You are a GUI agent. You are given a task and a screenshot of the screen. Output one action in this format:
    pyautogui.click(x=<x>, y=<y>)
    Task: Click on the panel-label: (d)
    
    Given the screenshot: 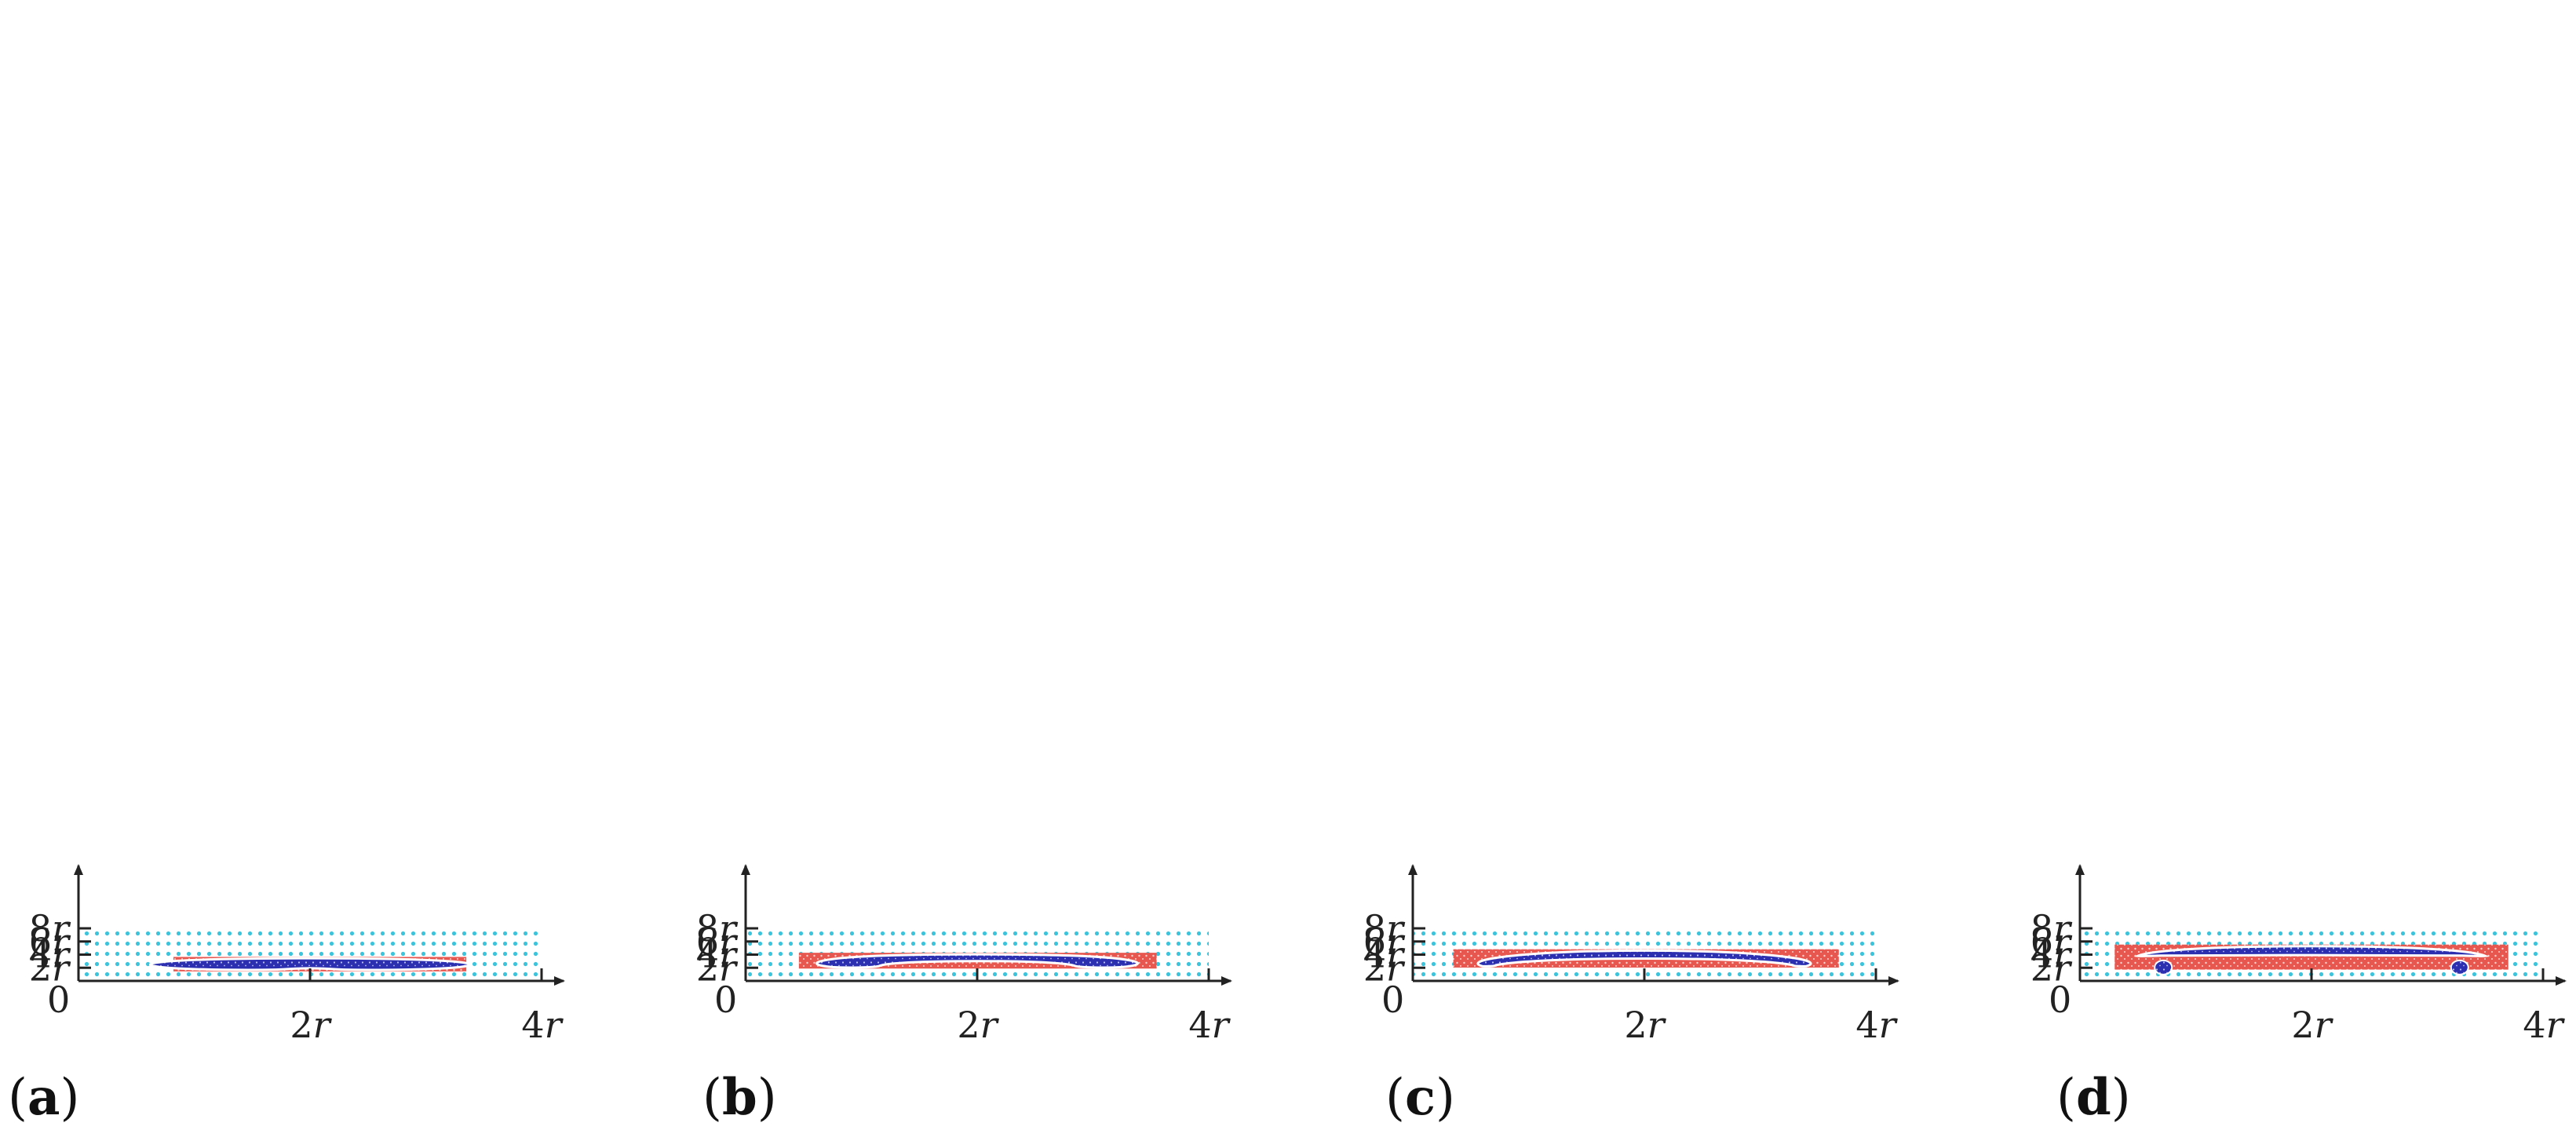 What is the action you would take?
    pyautogui.click(x=2093, y=1097)
    